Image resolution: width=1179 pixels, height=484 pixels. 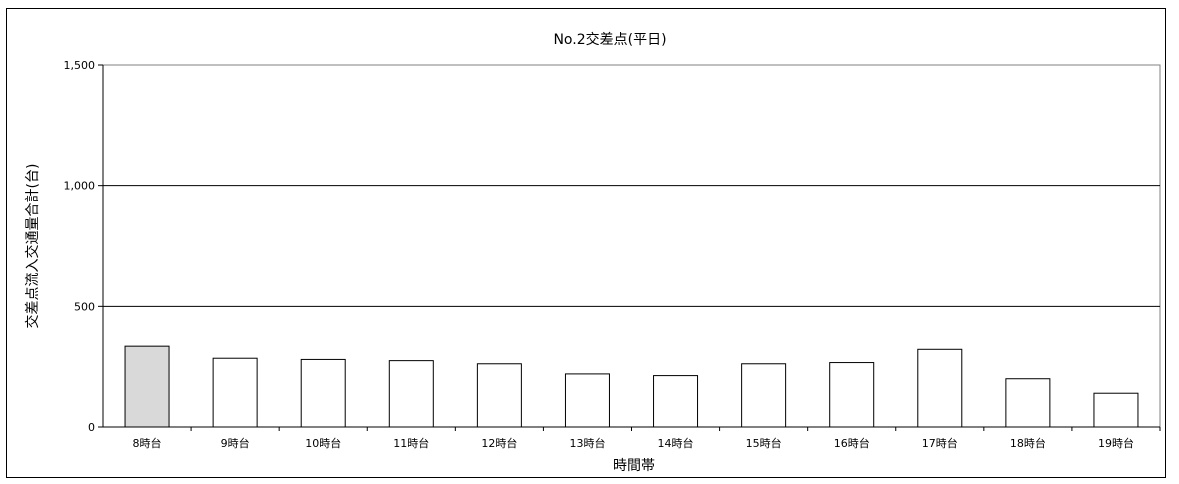 I want to click on x-tick-label: 16時台, so click(x=852, y=443).